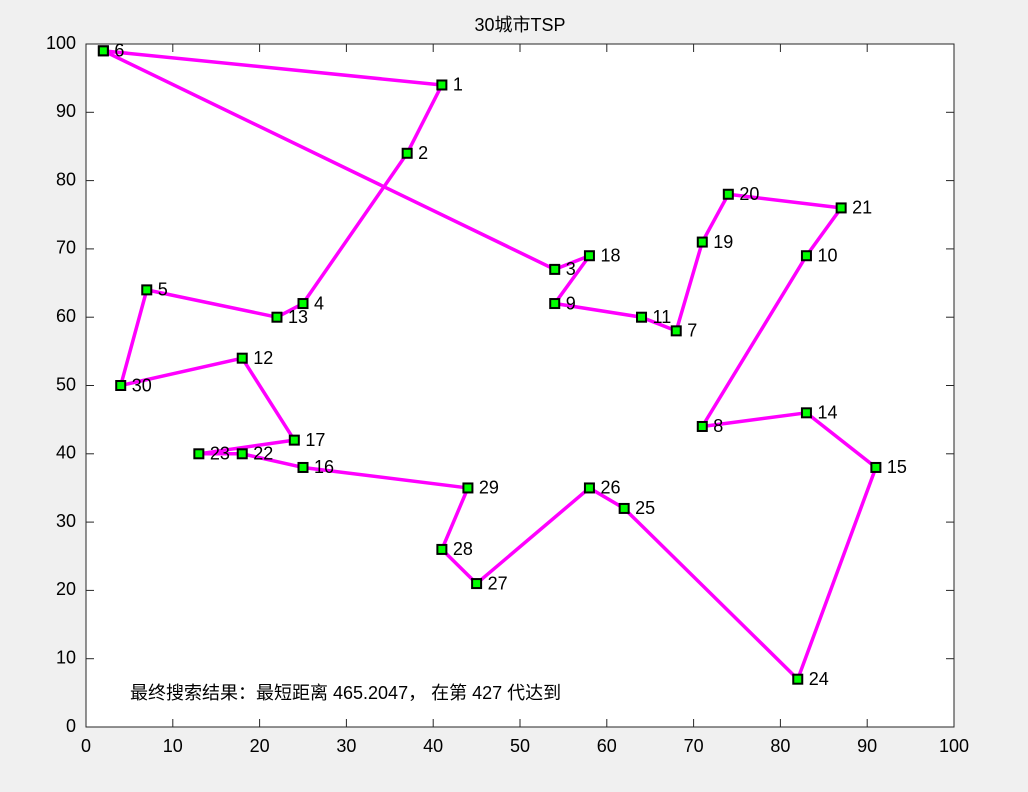 The width and height of the screenshot is (1028, 792). I want to click on x-tick-label: 40, so click(433, 746).